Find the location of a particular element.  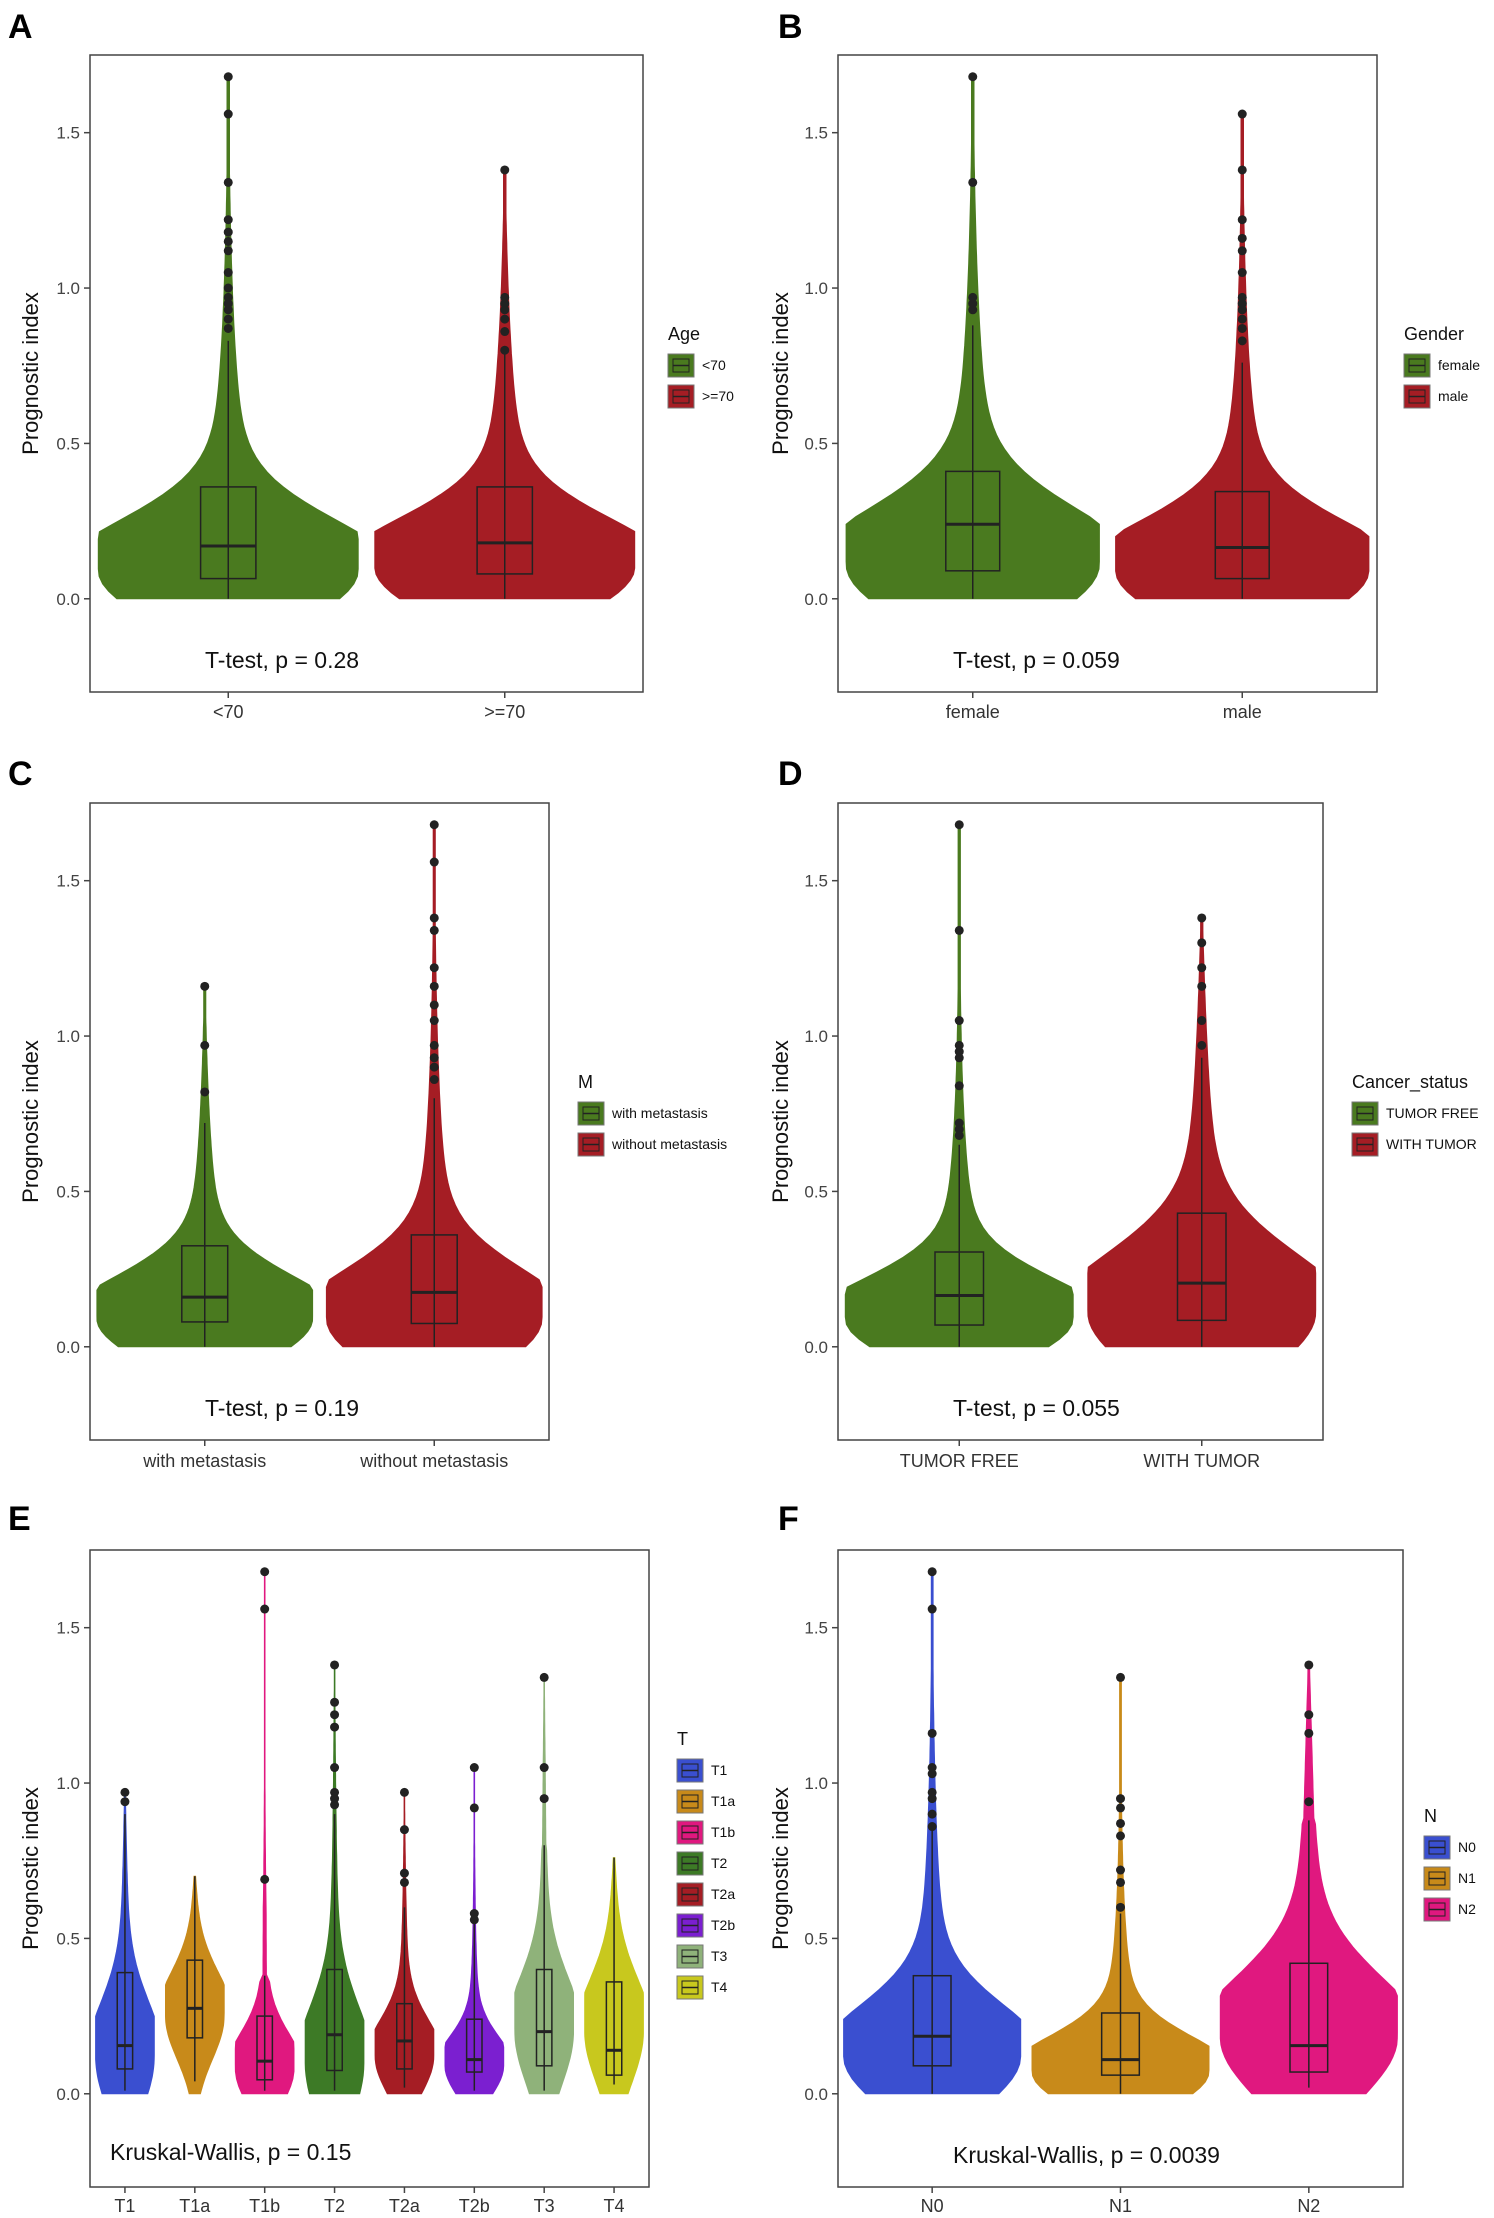

violin-group: <70 is located at coordinates (228, 397).